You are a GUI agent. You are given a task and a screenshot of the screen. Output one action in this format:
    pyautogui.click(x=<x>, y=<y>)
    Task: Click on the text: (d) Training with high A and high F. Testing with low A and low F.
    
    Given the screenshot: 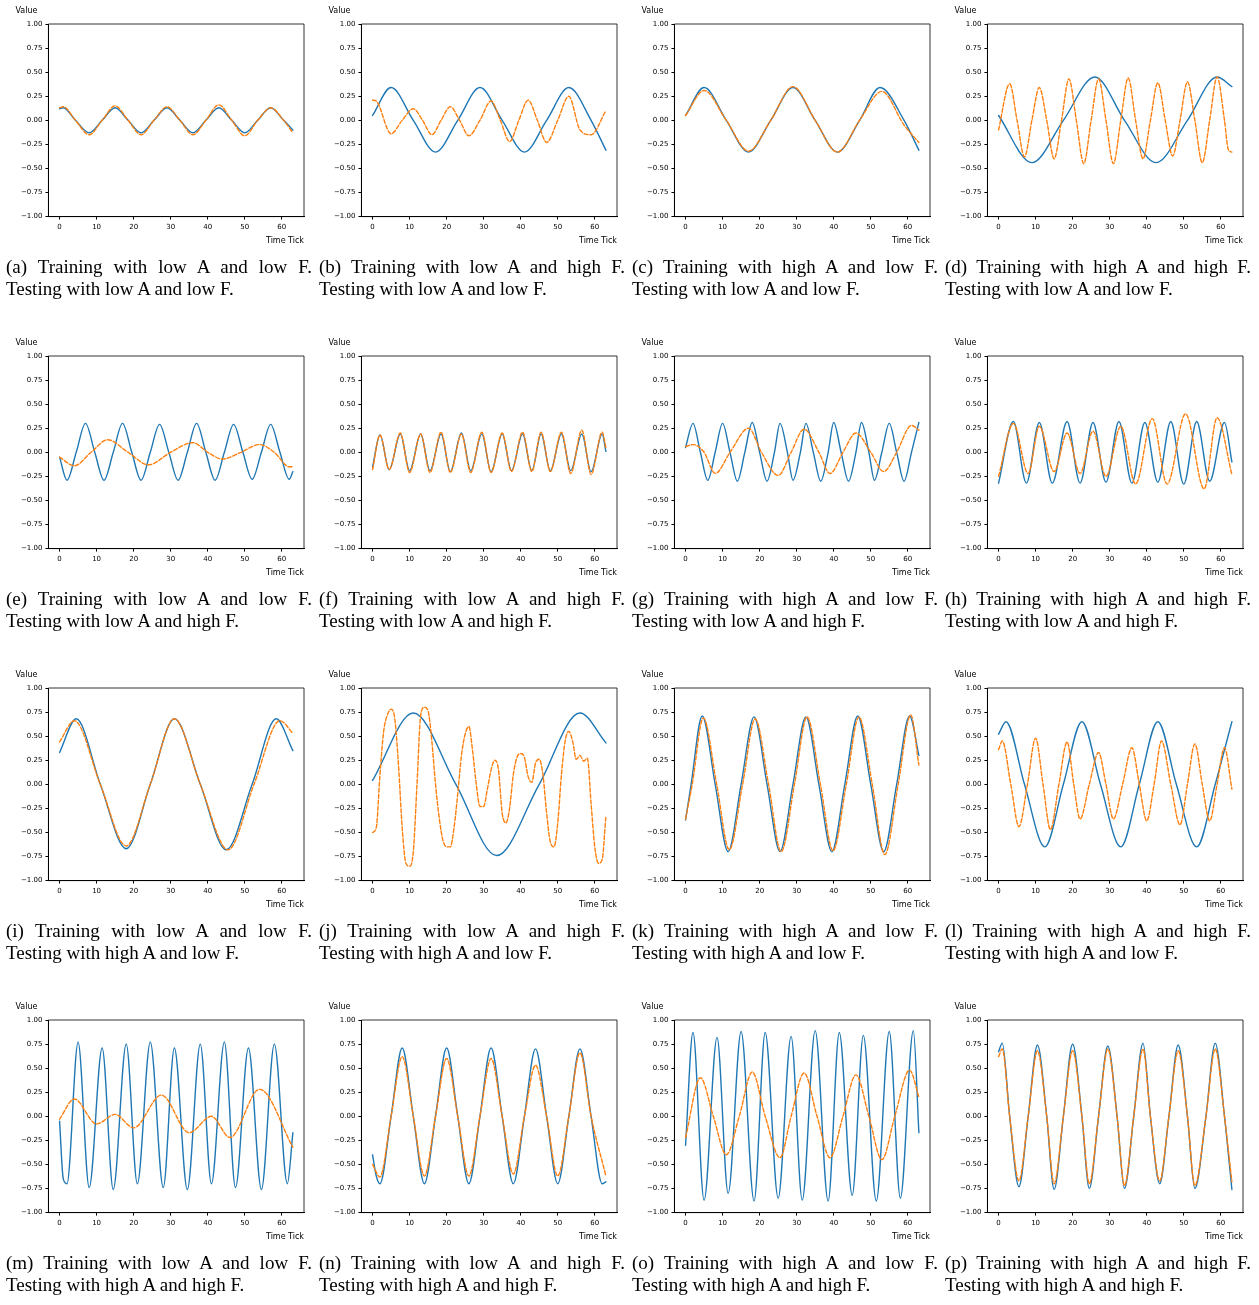 What is the action you would take?
    pyautogui.click(x=1098, y=278)
    